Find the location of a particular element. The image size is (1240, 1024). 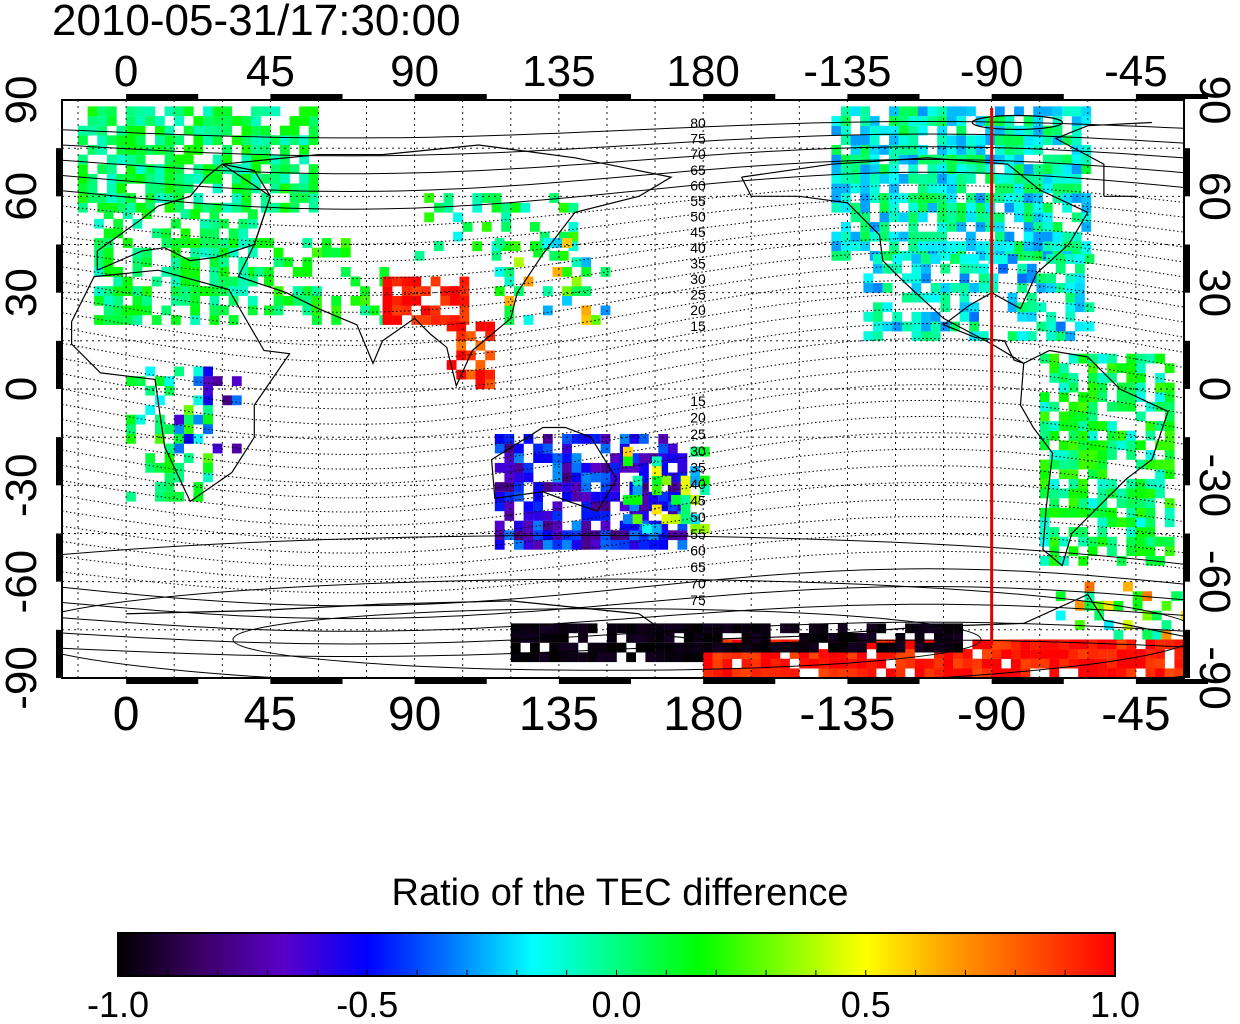

lon-tick-label-top: -45 is located at coordinates (1136, 71).